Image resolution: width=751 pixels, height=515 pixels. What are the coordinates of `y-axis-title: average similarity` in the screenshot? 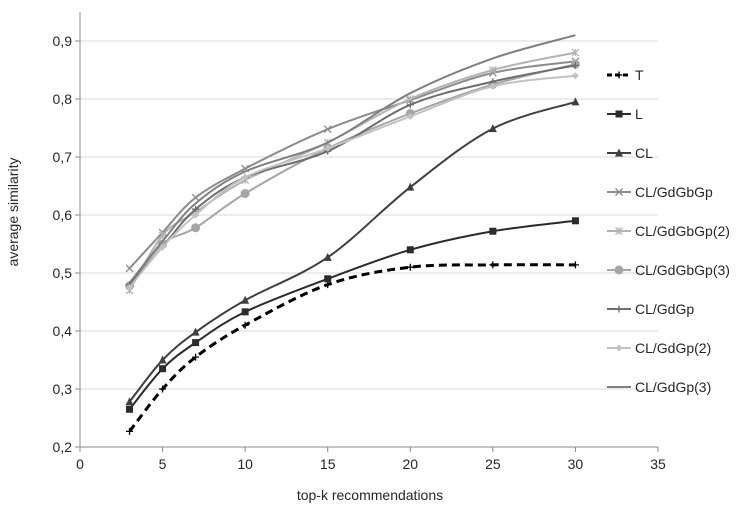 It's located at (13, 212).